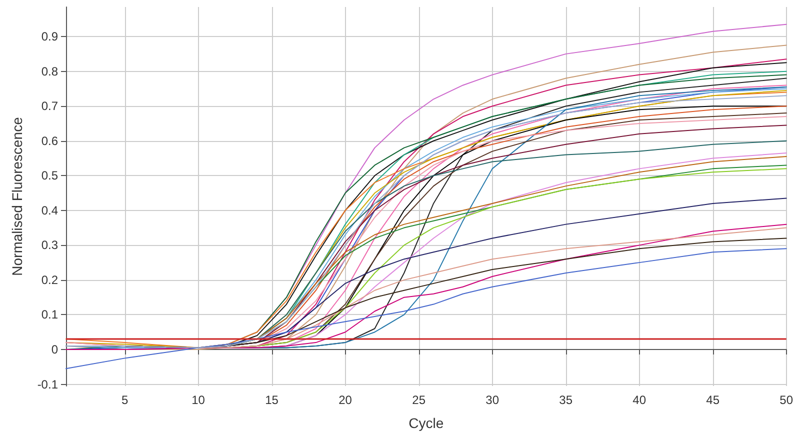 This screenshot has width=796, height=438. Describe the element at coordinates (49, 279) in the screenshot. I see `y-tick-label: 0.2` at that location.